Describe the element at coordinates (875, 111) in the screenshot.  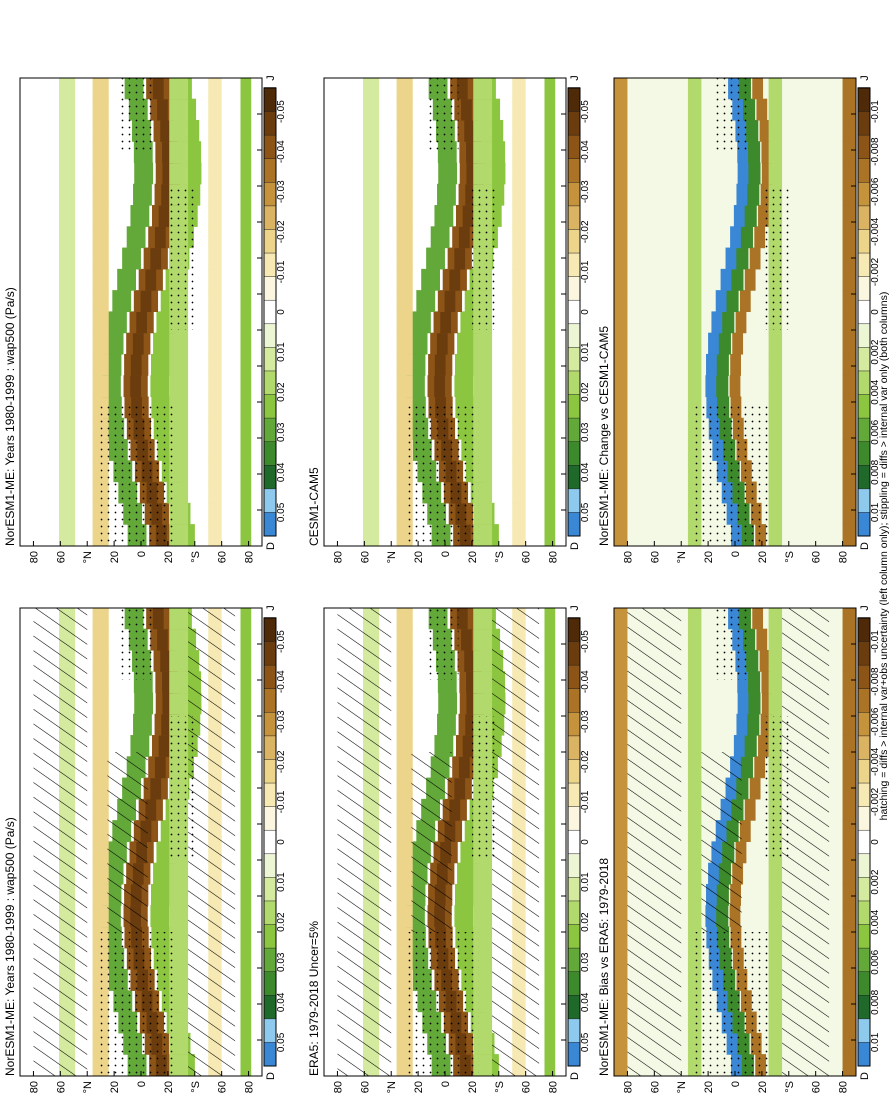
I see `colorbar-label: -0.01` at that location.